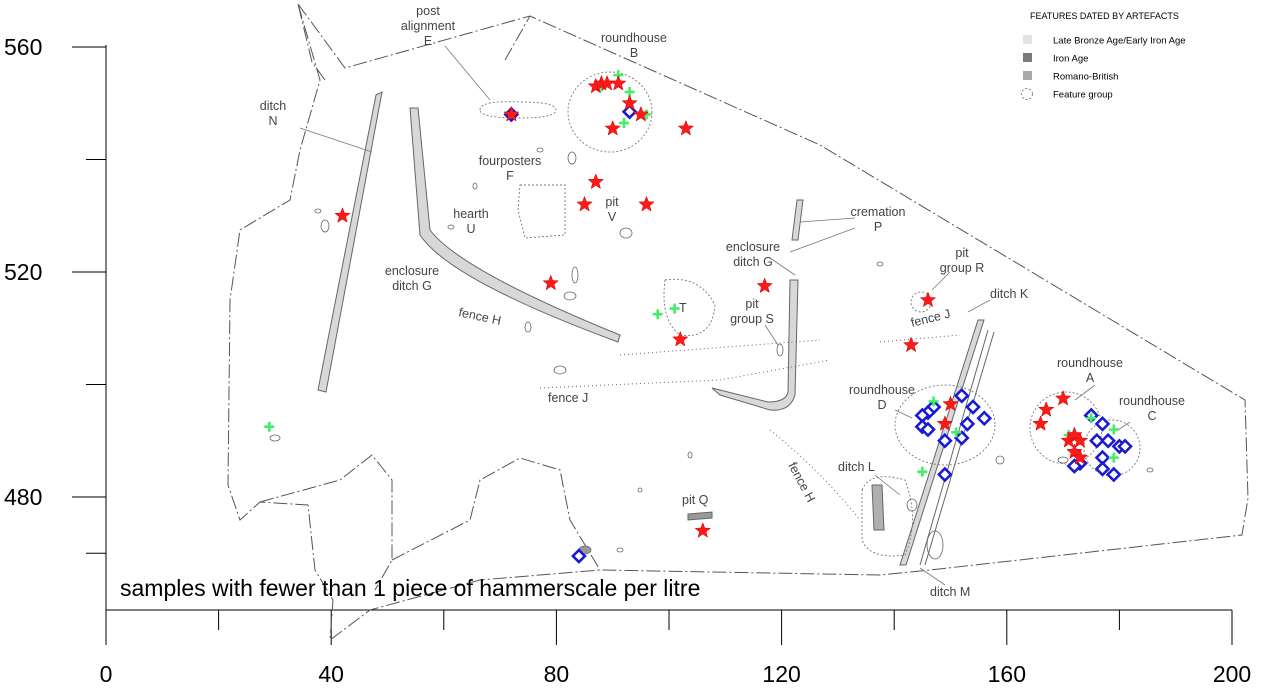  Describe the element at coordinates (1104, 16) in the screenshot. I see `legend-title: FEATURES DATED BY ARTEFACTS` at that location.